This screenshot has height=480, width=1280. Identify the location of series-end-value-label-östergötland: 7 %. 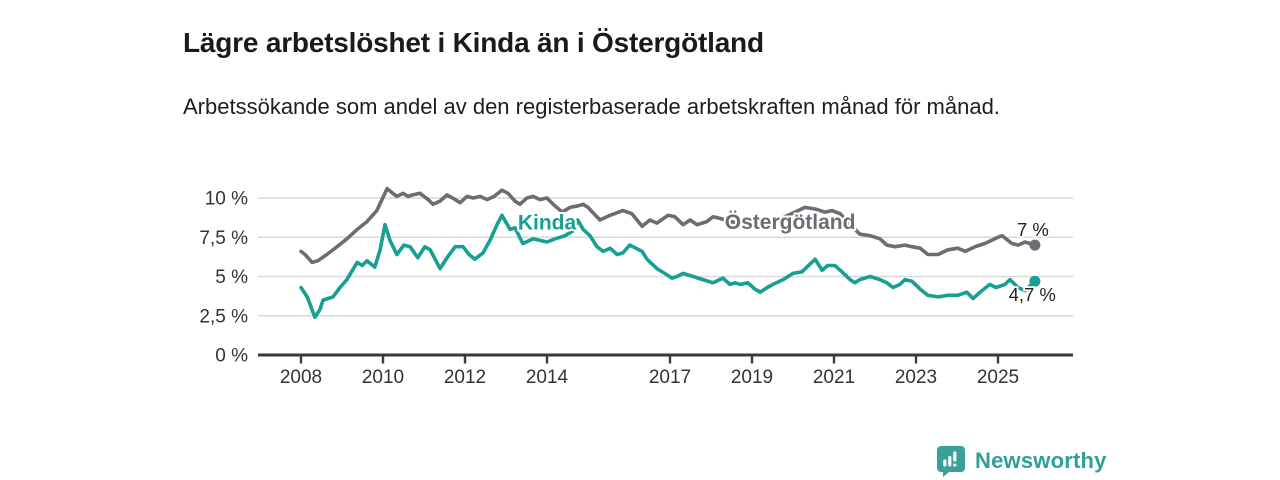
(1033, 229).